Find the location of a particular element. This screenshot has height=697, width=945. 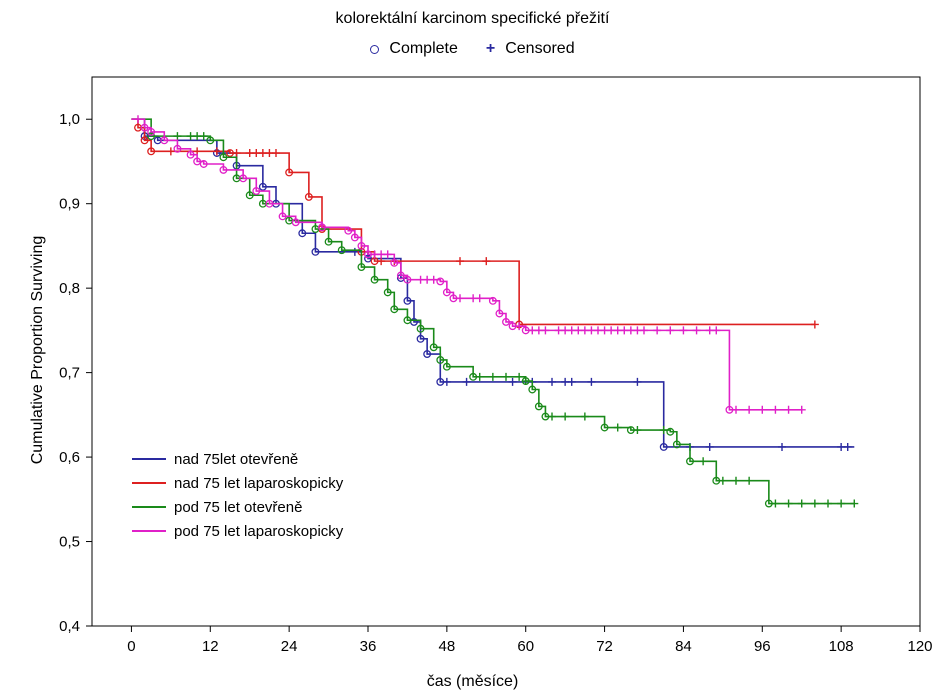

legend-item-nad75-otevrene: nad 75let otevřeně is located at coordinates (237, 459).